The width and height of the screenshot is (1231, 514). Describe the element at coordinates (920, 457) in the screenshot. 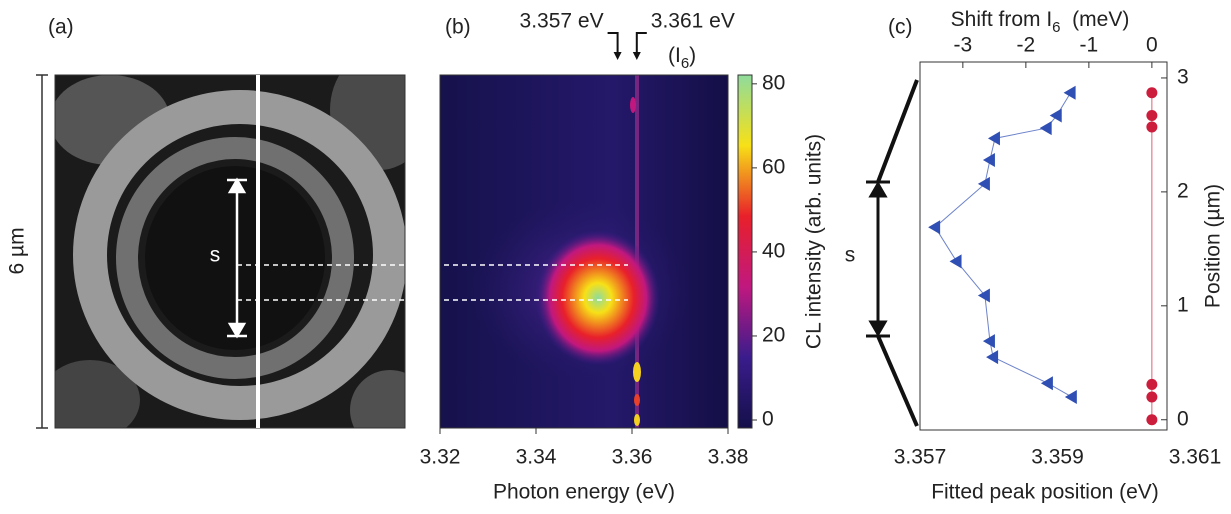

I see `x-tick-label: 3.357` at that location.